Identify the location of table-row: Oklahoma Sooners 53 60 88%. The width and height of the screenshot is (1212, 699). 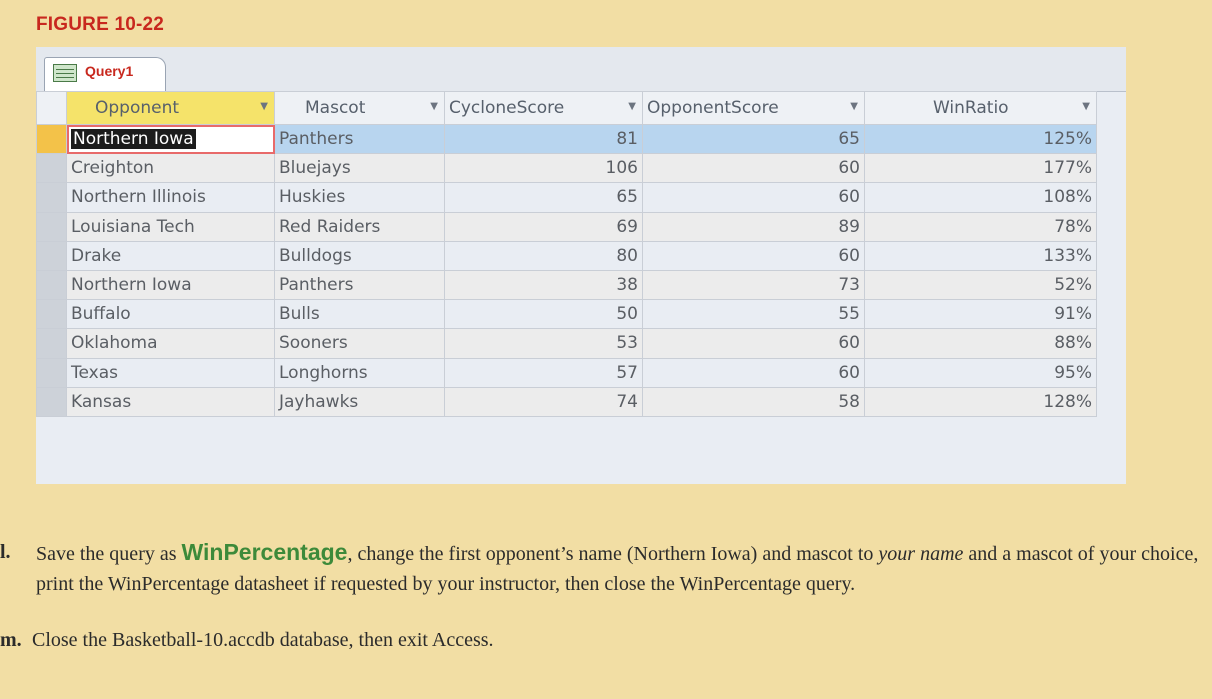
(566, 343).